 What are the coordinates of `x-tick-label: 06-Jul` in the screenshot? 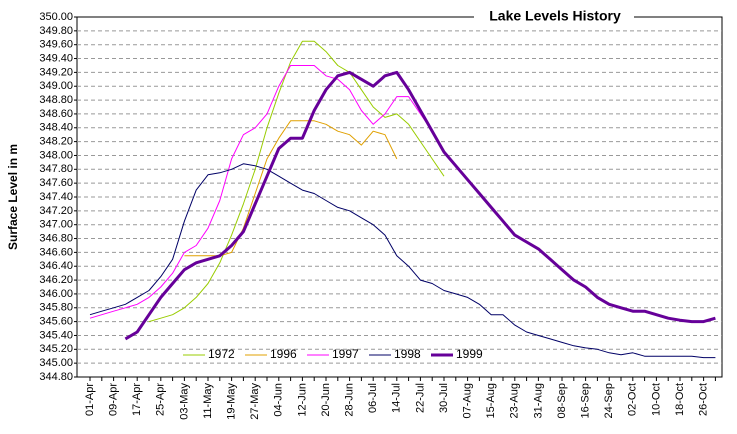 It's located at (373, 398).